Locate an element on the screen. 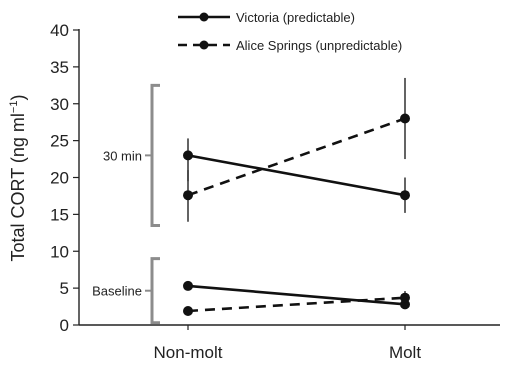 The height and width of the screenshot is (365, 514). y-axis-label: Total CORT (ng ml−1) is located at coordinates (18, 178).